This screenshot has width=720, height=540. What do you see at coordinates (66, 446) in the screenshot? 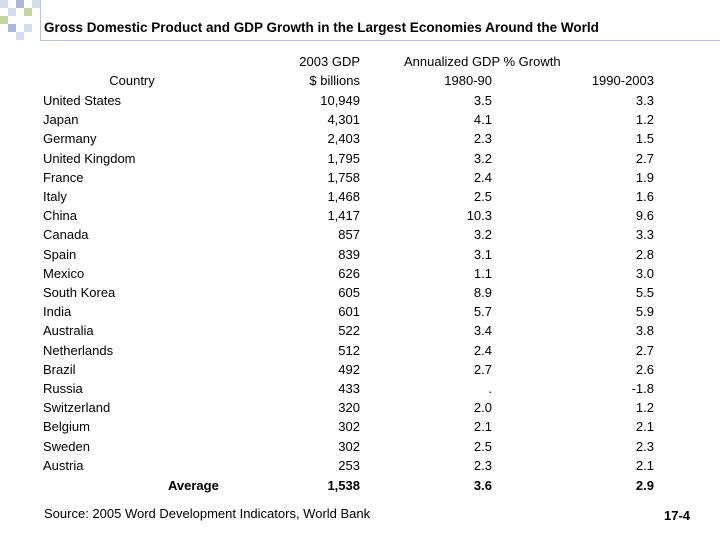
I see `row-country: Sweden` at bounding box center [66, 446].